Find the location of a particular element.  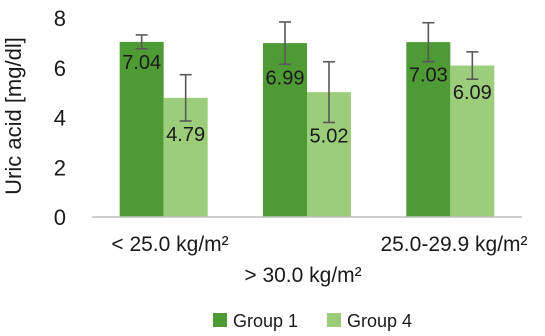

y-tick-label: 0 is located at coordinates (60, 217).